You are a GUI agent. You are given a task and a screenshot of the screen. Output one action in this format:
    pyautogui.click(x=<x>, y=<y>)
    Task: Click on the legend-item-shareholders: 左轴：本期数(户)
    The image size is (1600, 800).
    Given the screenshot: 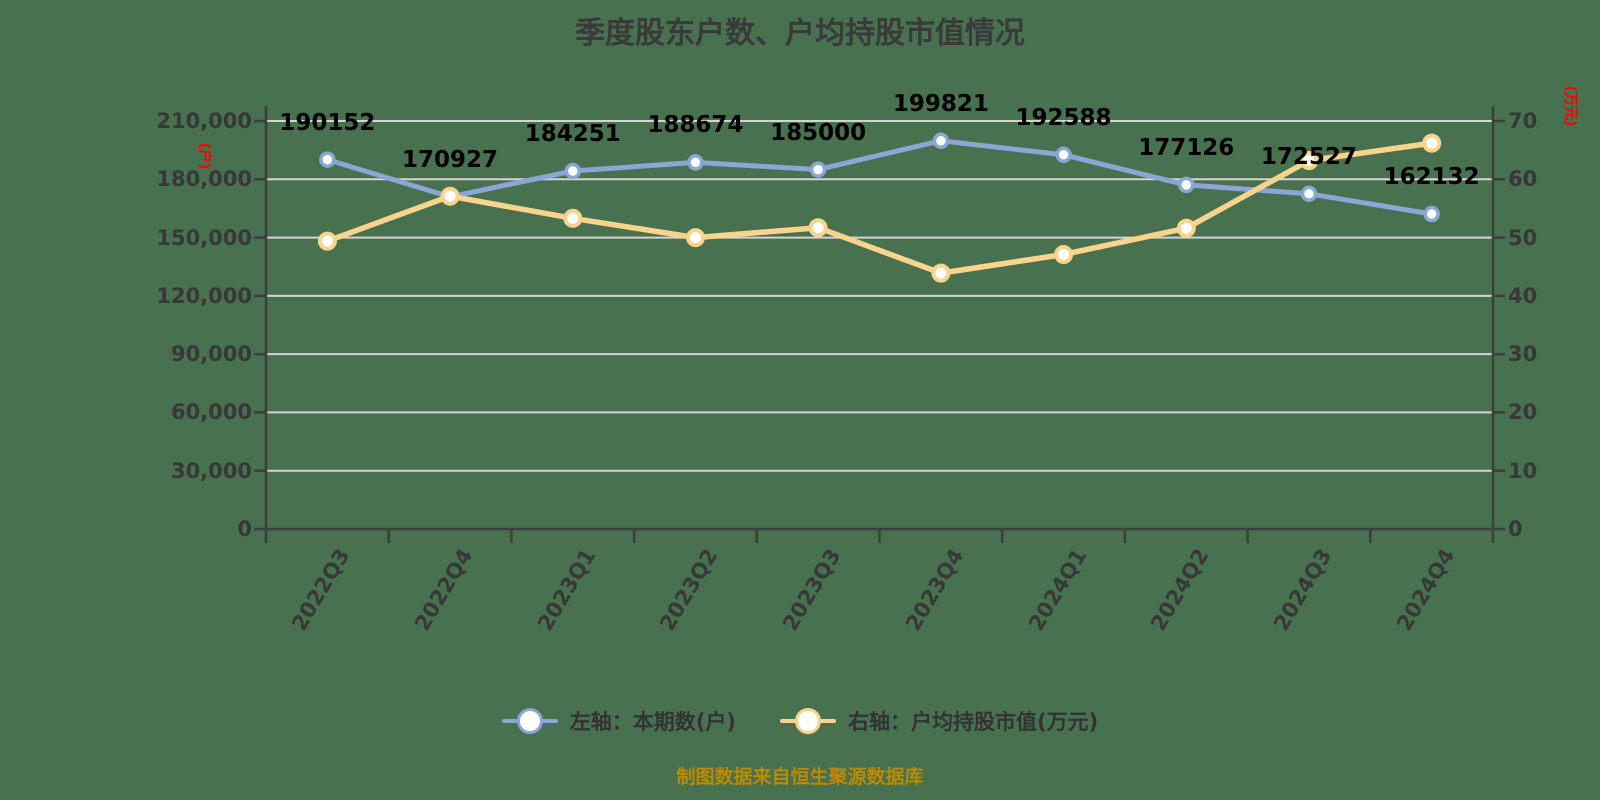 What is the action you would take?
    pyautogui.click(x=618, y=721)
    